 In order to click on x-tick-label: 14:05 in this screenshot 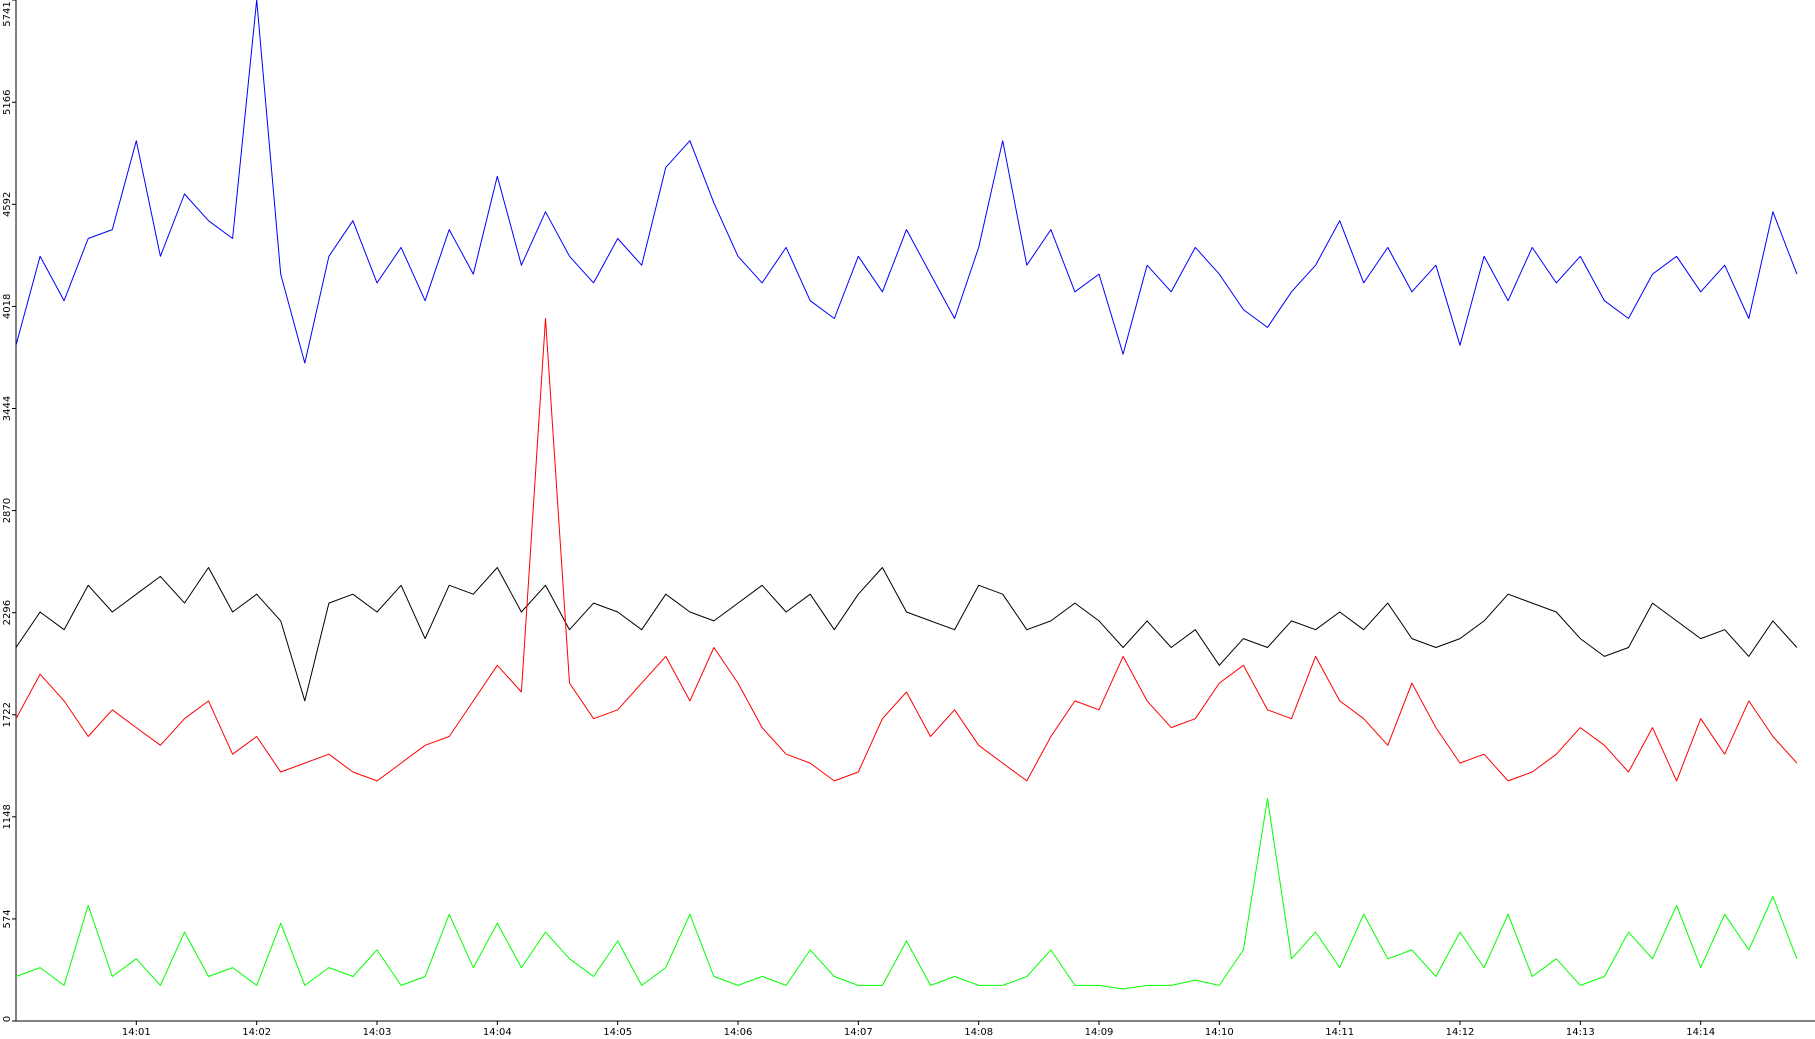, I will do `click(617, 1032)`.